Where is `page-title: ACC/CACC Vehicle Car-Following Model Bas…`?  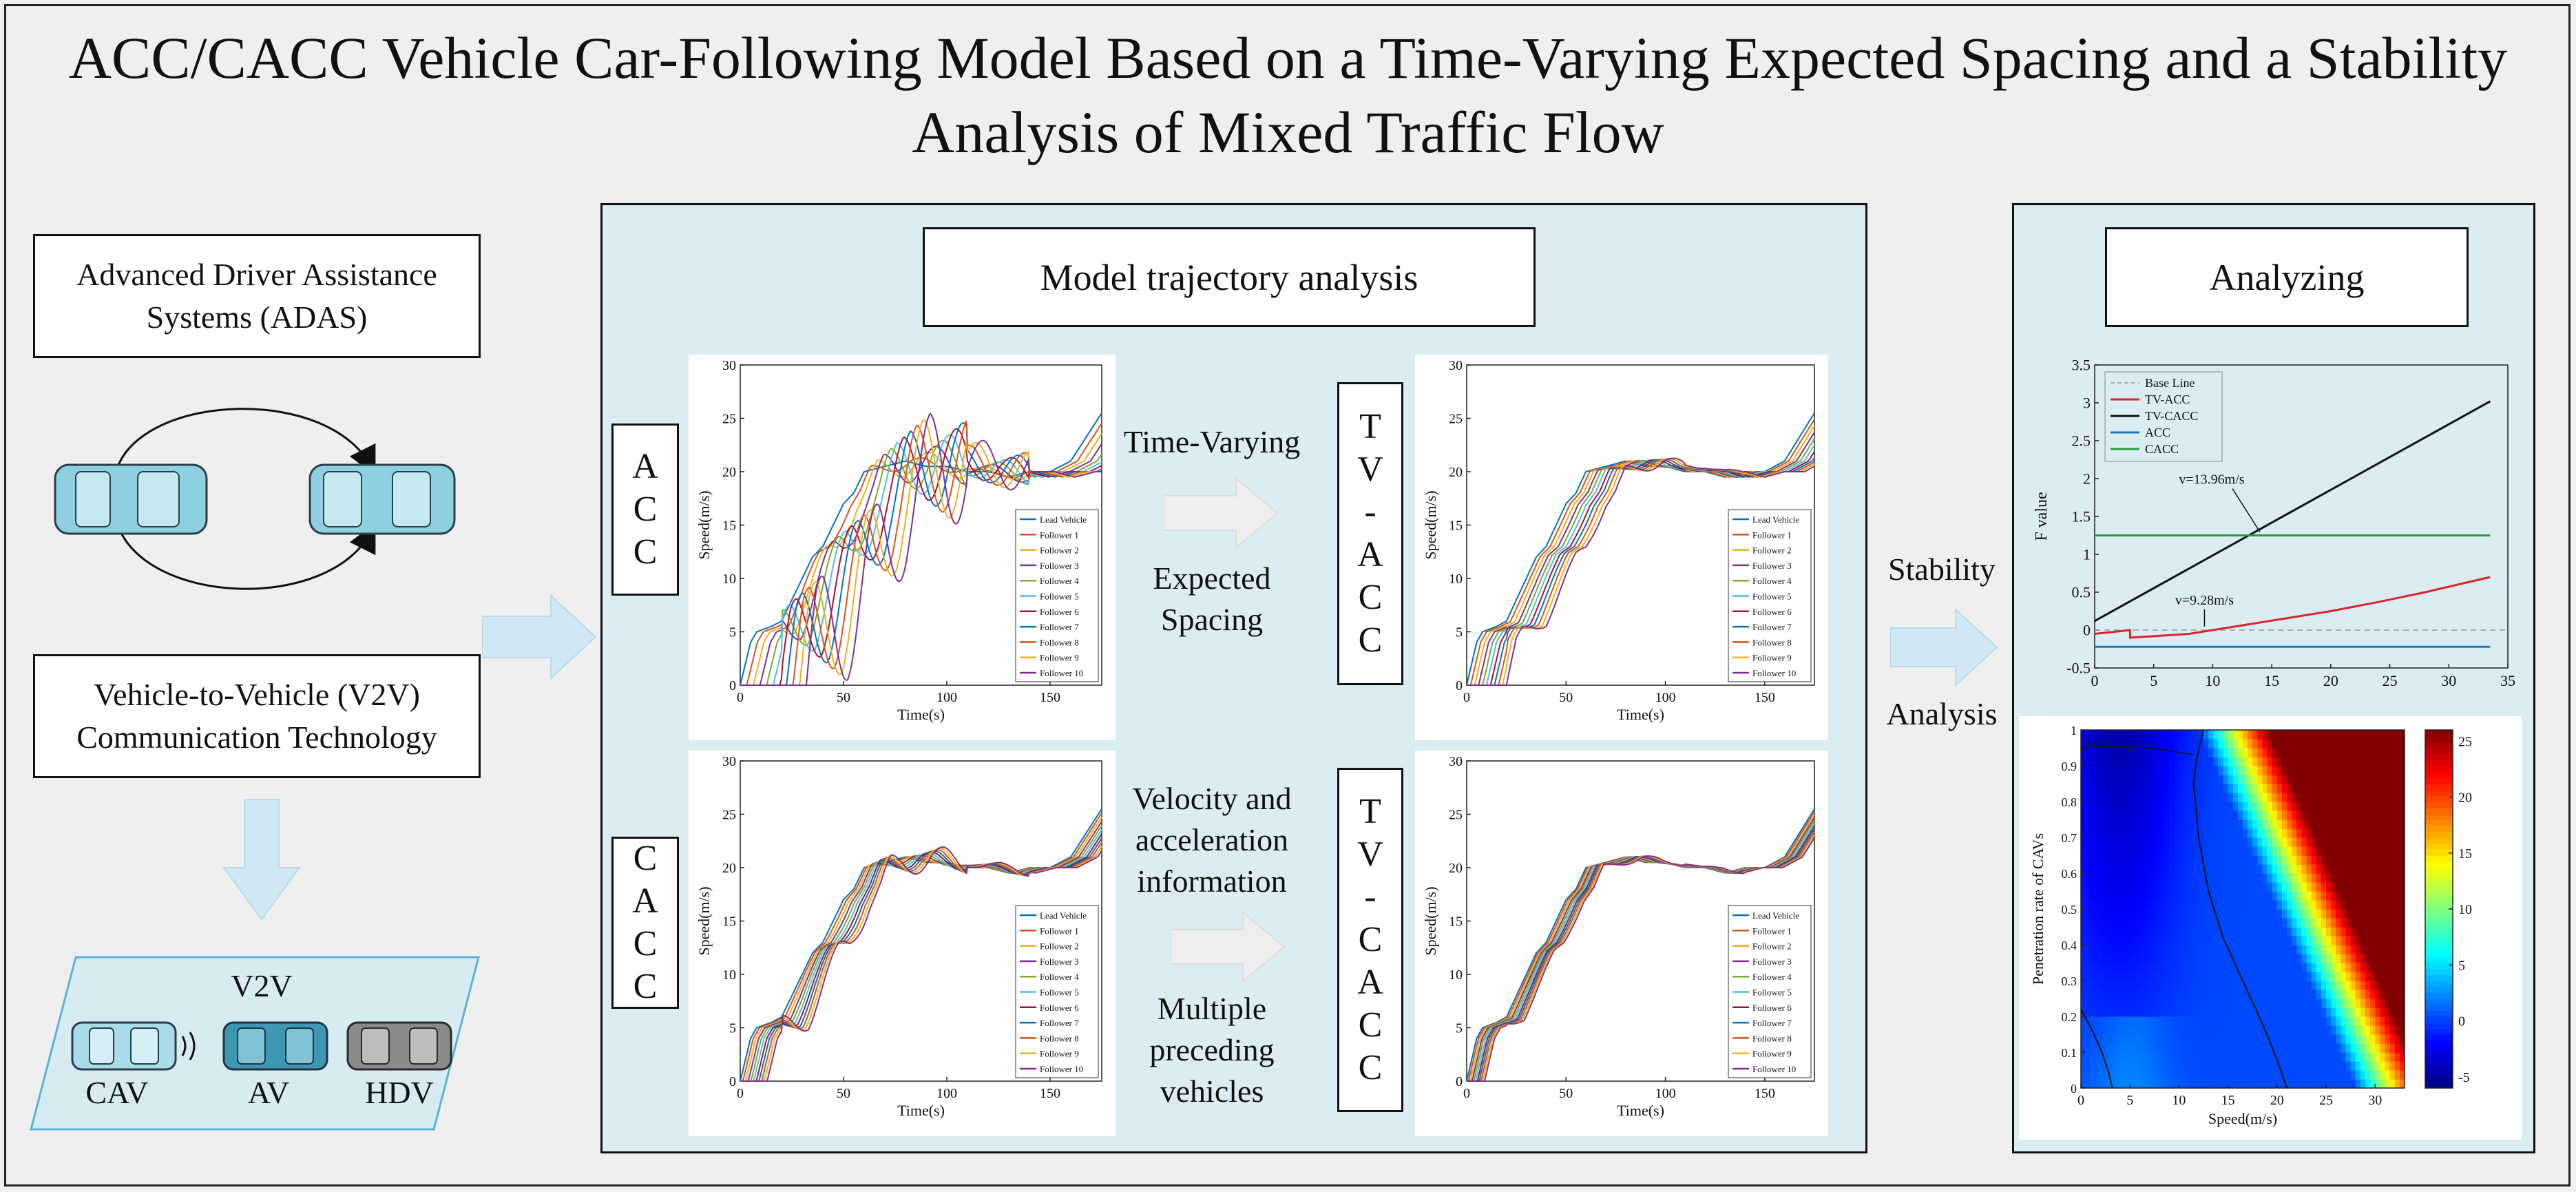 page-title: ACC/CACC Vehicle Car-Following Model Bas… is located at coordinates (1288, 95).